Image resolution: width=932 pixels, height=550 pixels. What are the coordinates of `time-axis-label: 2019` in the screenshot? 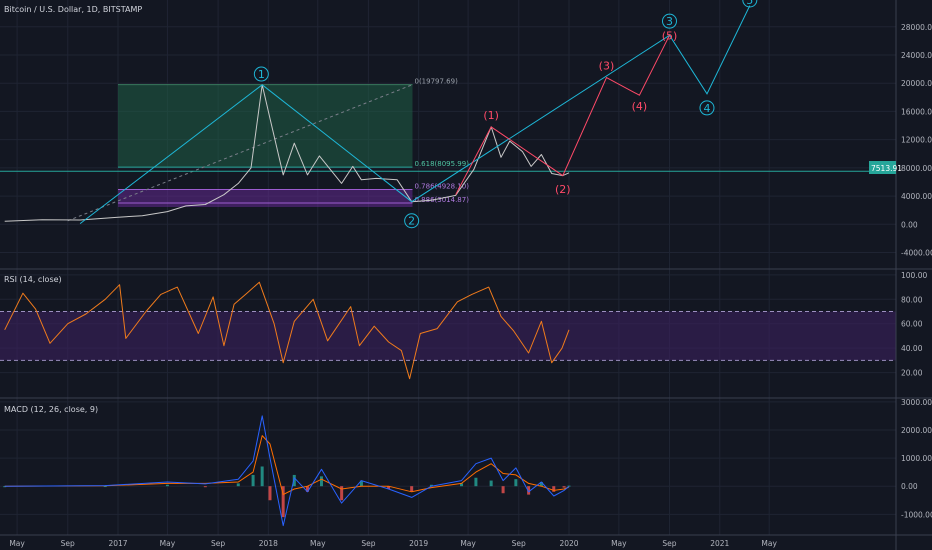 It's located at (418, 543).